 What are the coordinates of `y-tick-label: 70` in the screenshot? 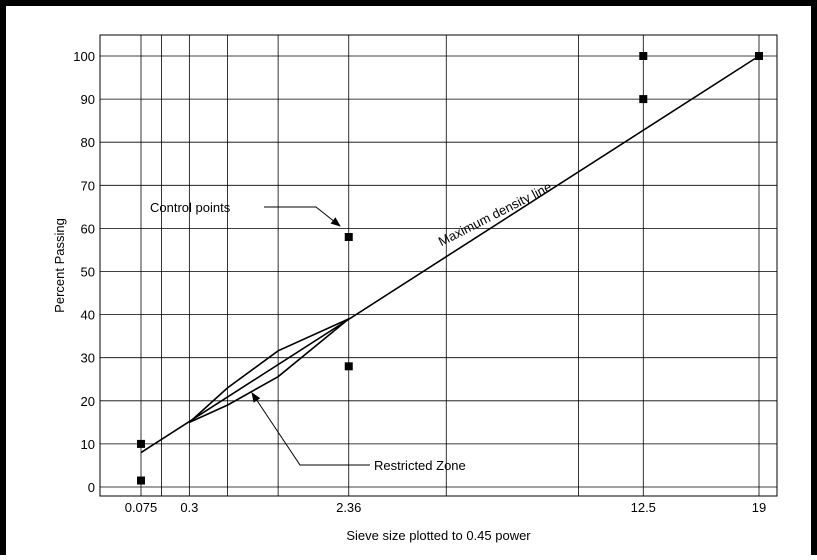 It's located at (88, 185).